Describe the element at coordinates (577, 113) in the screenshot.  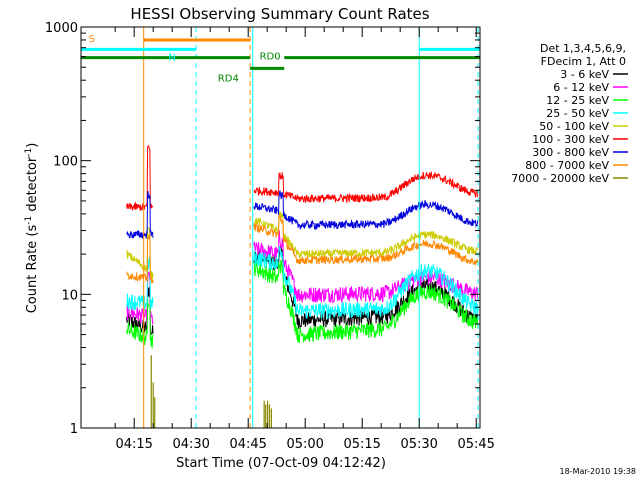
I see `legend-label-3: 25 - 50 keV` at that location.